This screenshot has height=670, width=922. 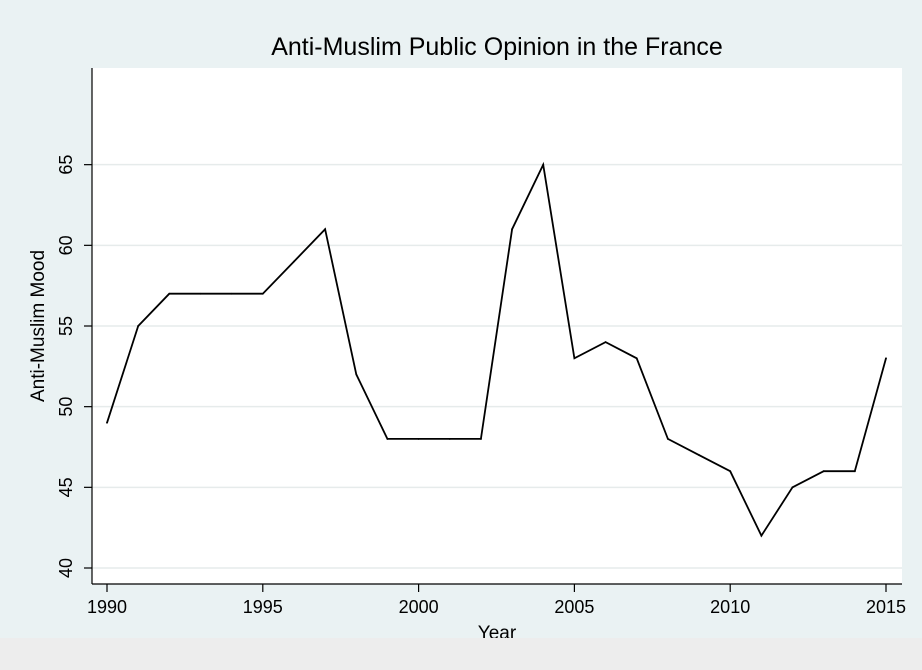 I want to click on x-tick-label: 2000, so click(x=419, y=607).